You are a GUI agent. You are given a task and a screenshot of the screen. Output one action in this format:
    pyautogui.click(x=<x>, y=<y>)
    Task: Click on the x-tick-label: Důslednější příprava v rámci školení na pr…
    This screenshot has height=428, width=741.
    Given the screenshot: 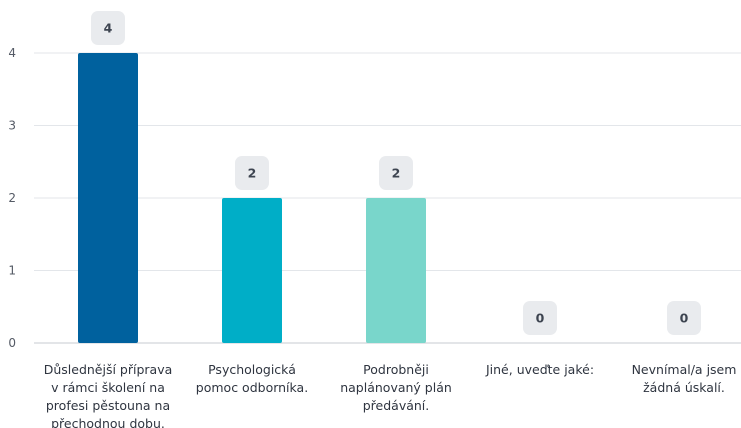 What is the action you would take?
    pyautogui.click(x=108, y=395)
    